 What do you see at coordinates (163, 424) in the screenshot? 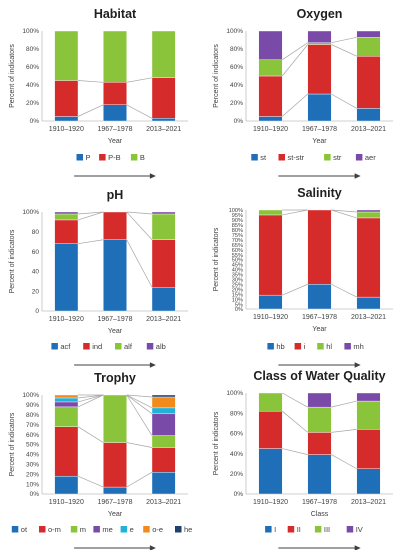
I see `bar-segment-me` at bounding box center [163, 424].